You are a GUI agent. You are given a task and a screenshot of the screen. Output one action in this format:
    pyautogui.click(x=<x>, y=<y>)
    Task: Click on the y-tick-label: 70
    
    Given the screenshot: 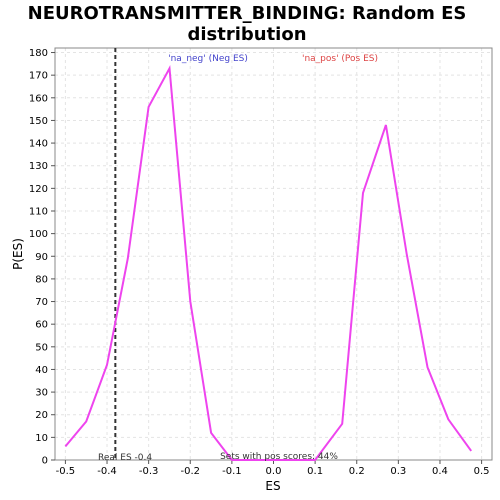 What is the action you would take?
    pyautogui.click(x=41, y=302)
    